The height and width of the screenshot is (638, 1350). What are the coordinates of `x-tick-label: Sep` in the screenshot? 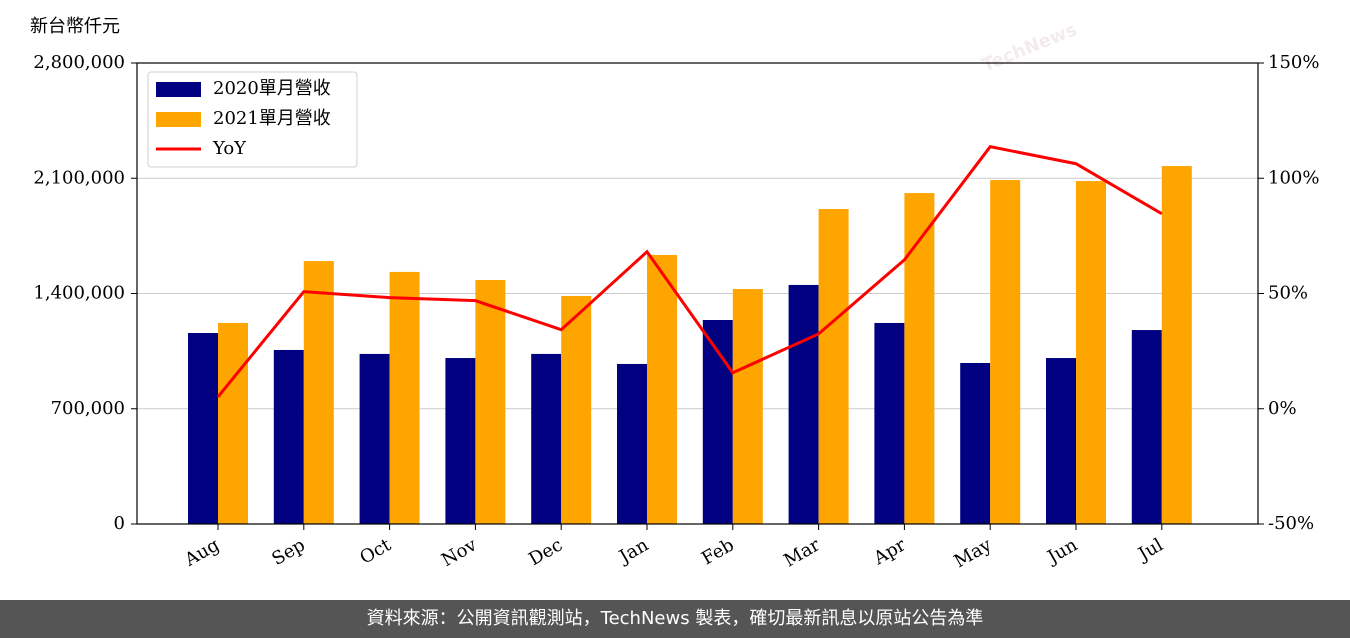 It's located at (288, 551).